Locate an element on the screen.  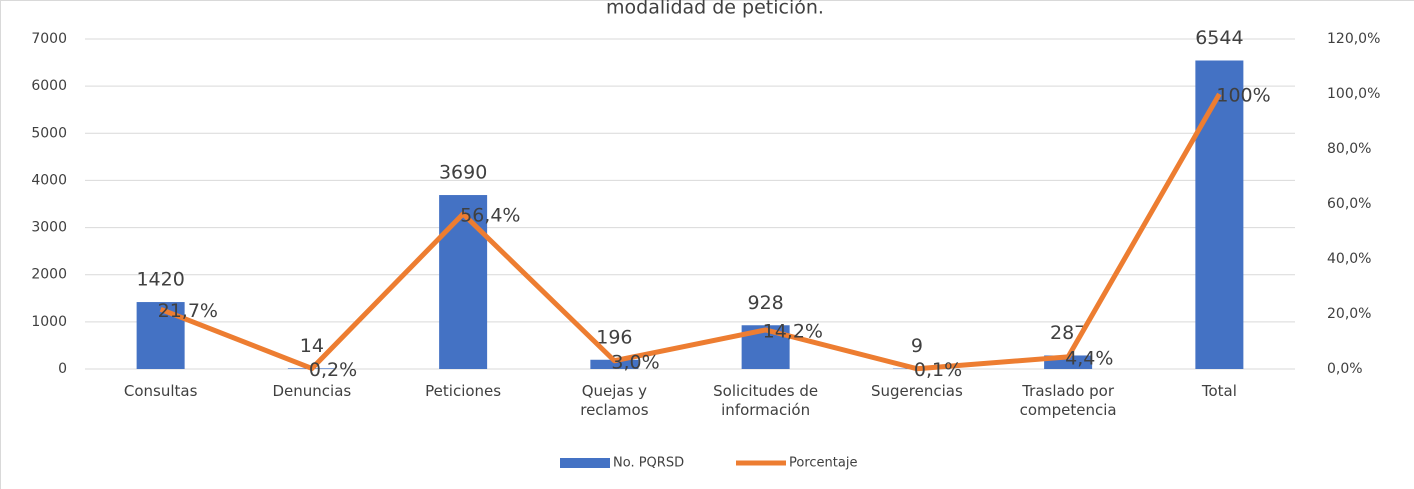
y-tick-label: 7000 is located at coordinates (49, 39).